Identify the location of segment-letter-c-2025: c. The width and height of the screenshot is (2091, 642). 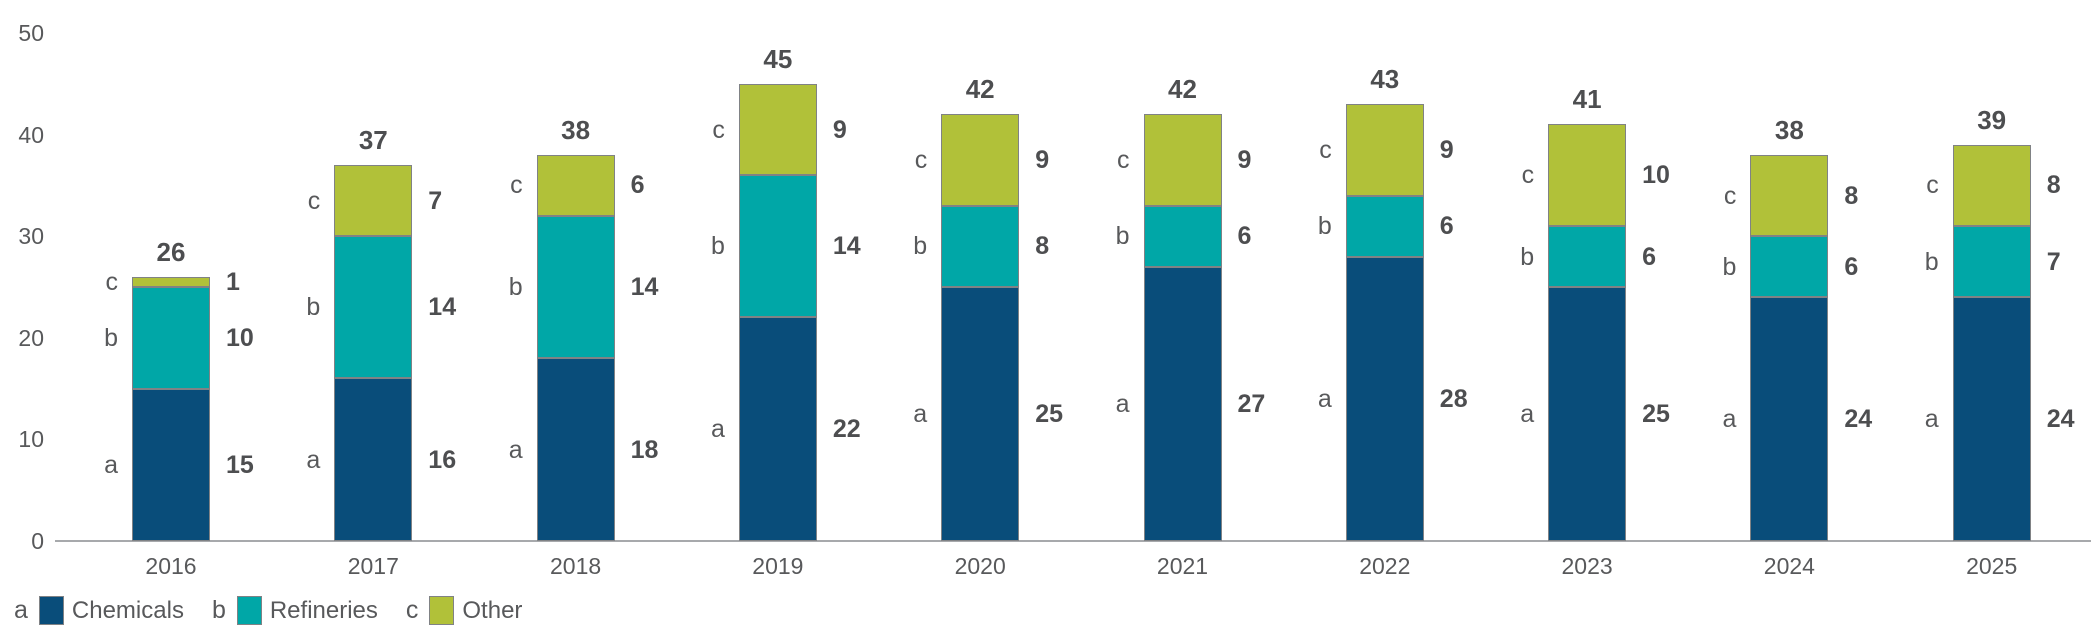
(1932, 185).